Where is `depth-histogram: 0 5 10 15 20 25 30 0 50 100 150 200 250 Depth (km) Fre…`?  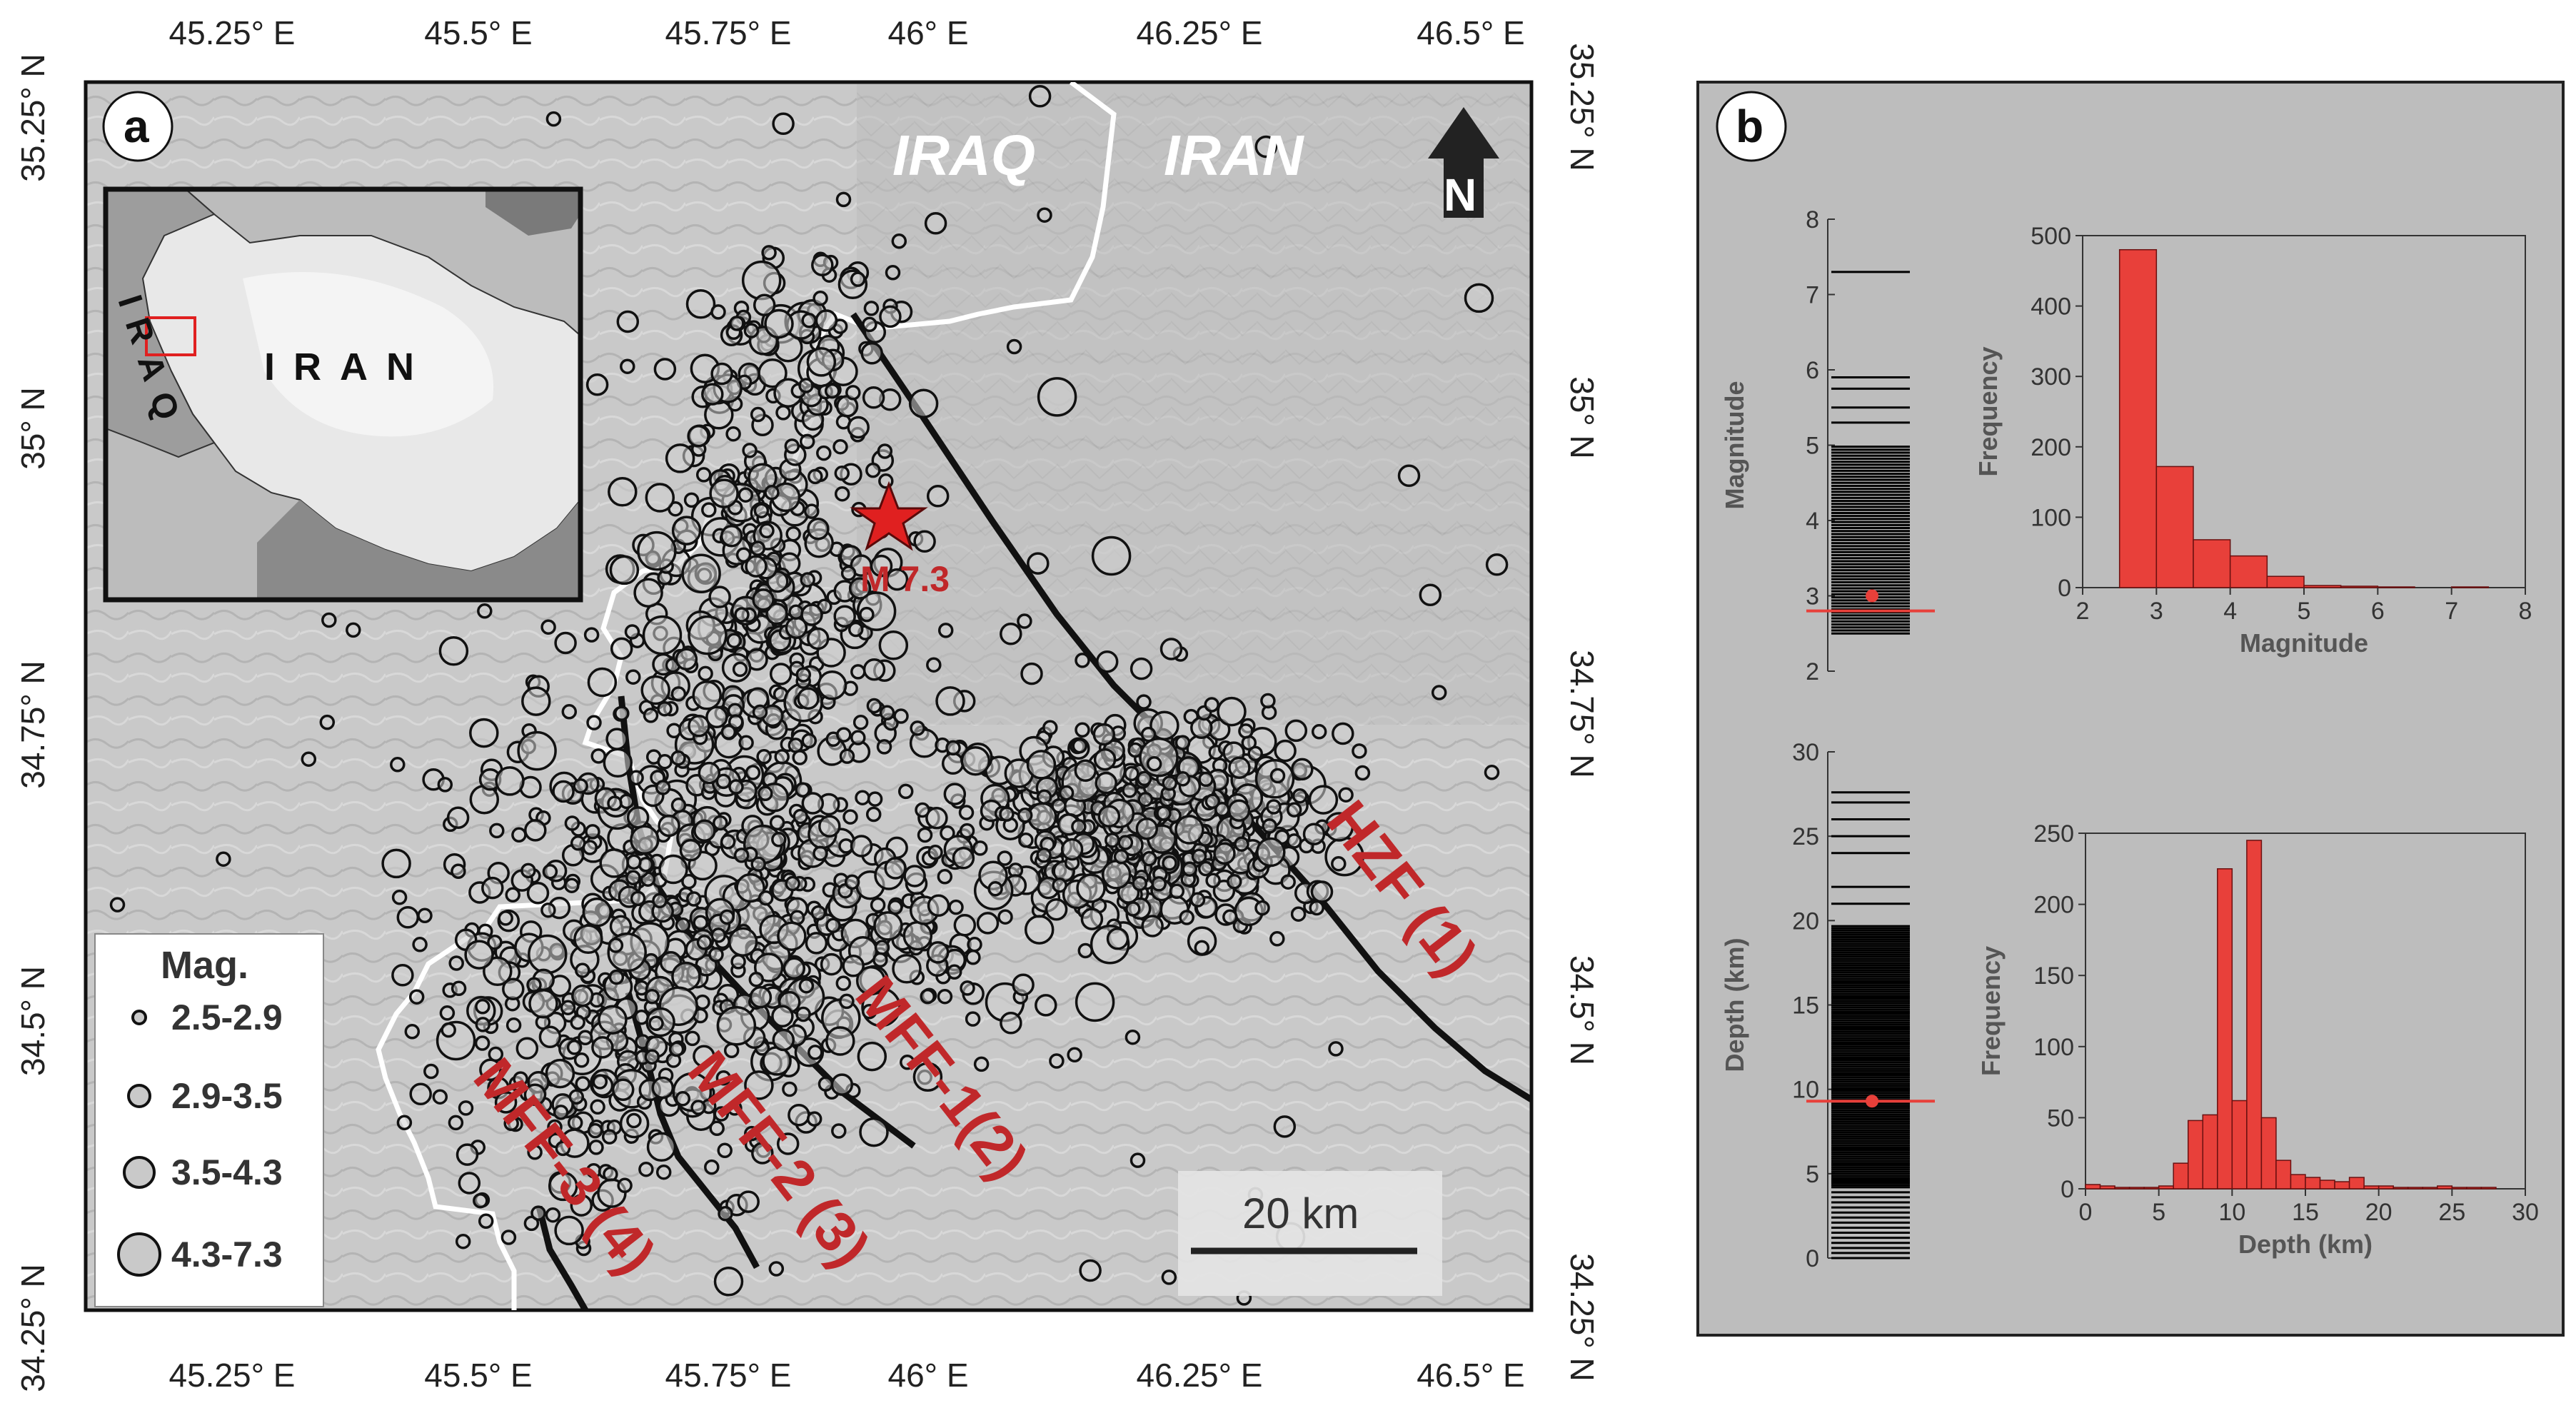 depth-histogram: 0 5 10 15 20 25 30 0 50 100 150 200 250 Depth (km) Fre… is located at coordinates (2257, 1039).